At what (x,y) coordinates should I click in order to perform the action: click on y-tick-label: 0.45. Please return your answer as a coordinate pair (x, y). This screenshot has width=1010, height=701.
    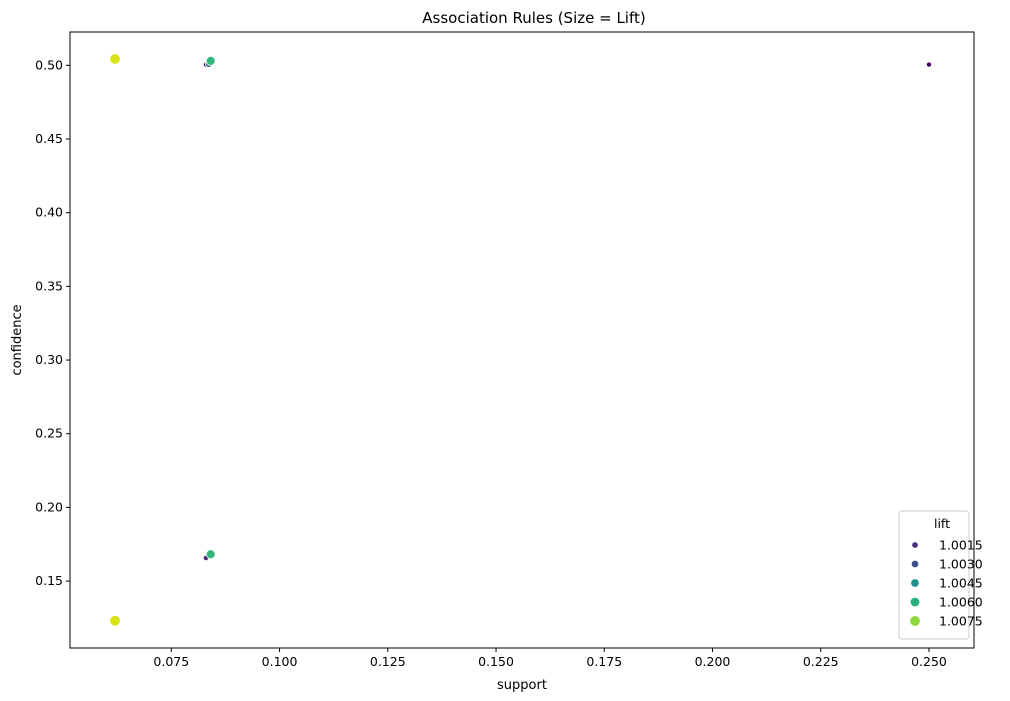
    Looking at the image, I should click on (49, 138).